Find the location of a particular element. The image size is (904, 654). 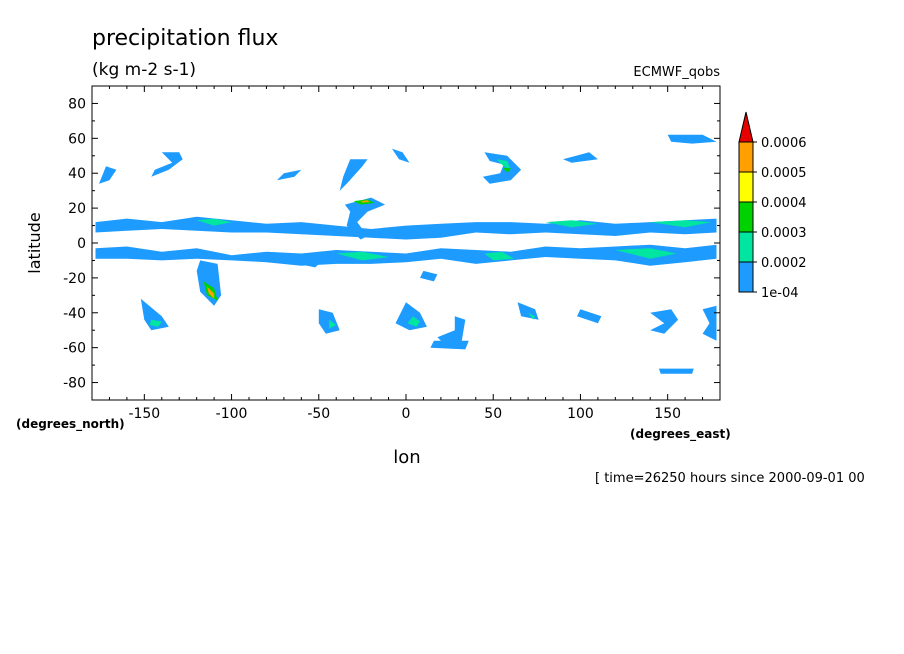

x-tick-label: -50 is located at coordinates (318, 414).